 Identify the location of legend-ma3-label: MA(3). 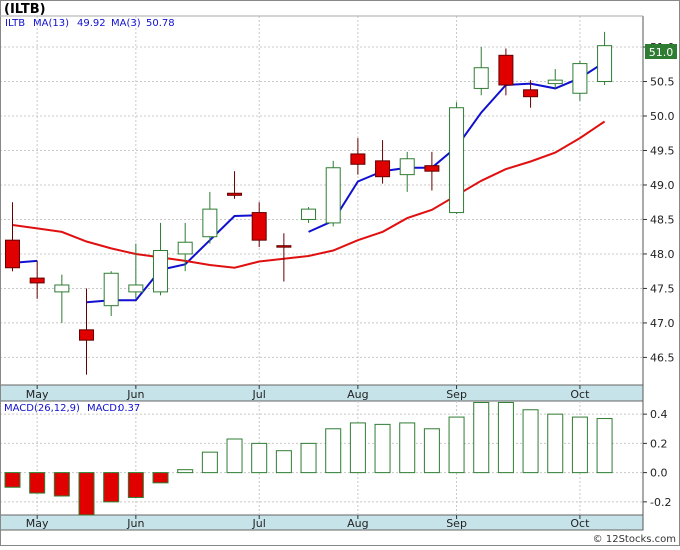
(126, 23).